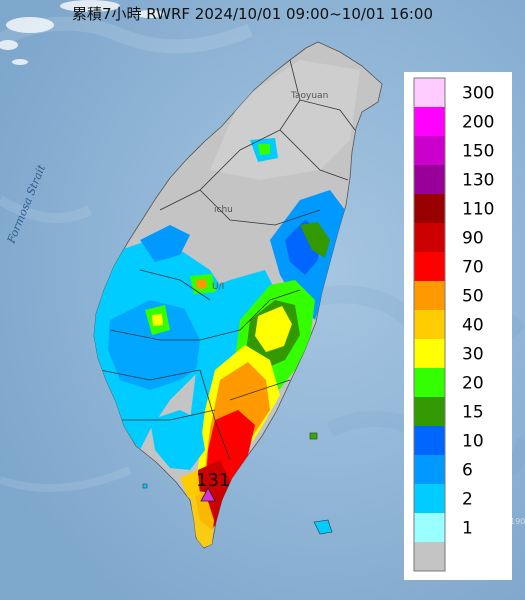 The image size is (525, 600). I want to click on legend-label: 15, so click(473, 413).